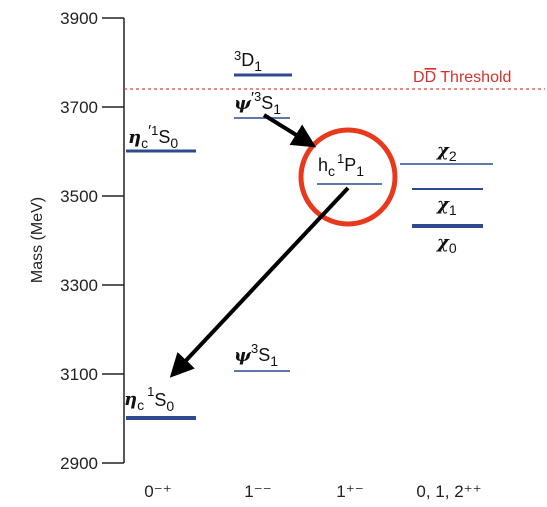 This screenshot has width=547, height=507. Describe the element at coordinates (37, 240) in the screenshot. I see `y-axis-label: Mass (MeV)` at that location.